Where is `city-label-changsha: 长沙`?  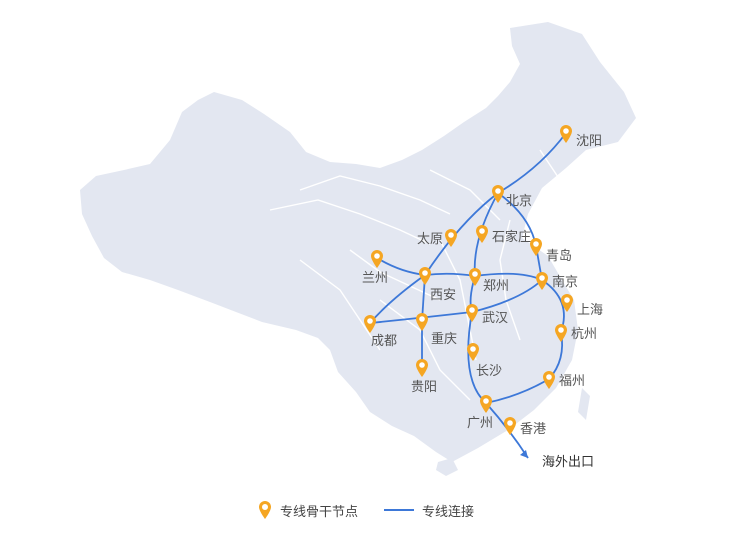 city-label-changsha: 长沙 is located at coordinates (489, 371).